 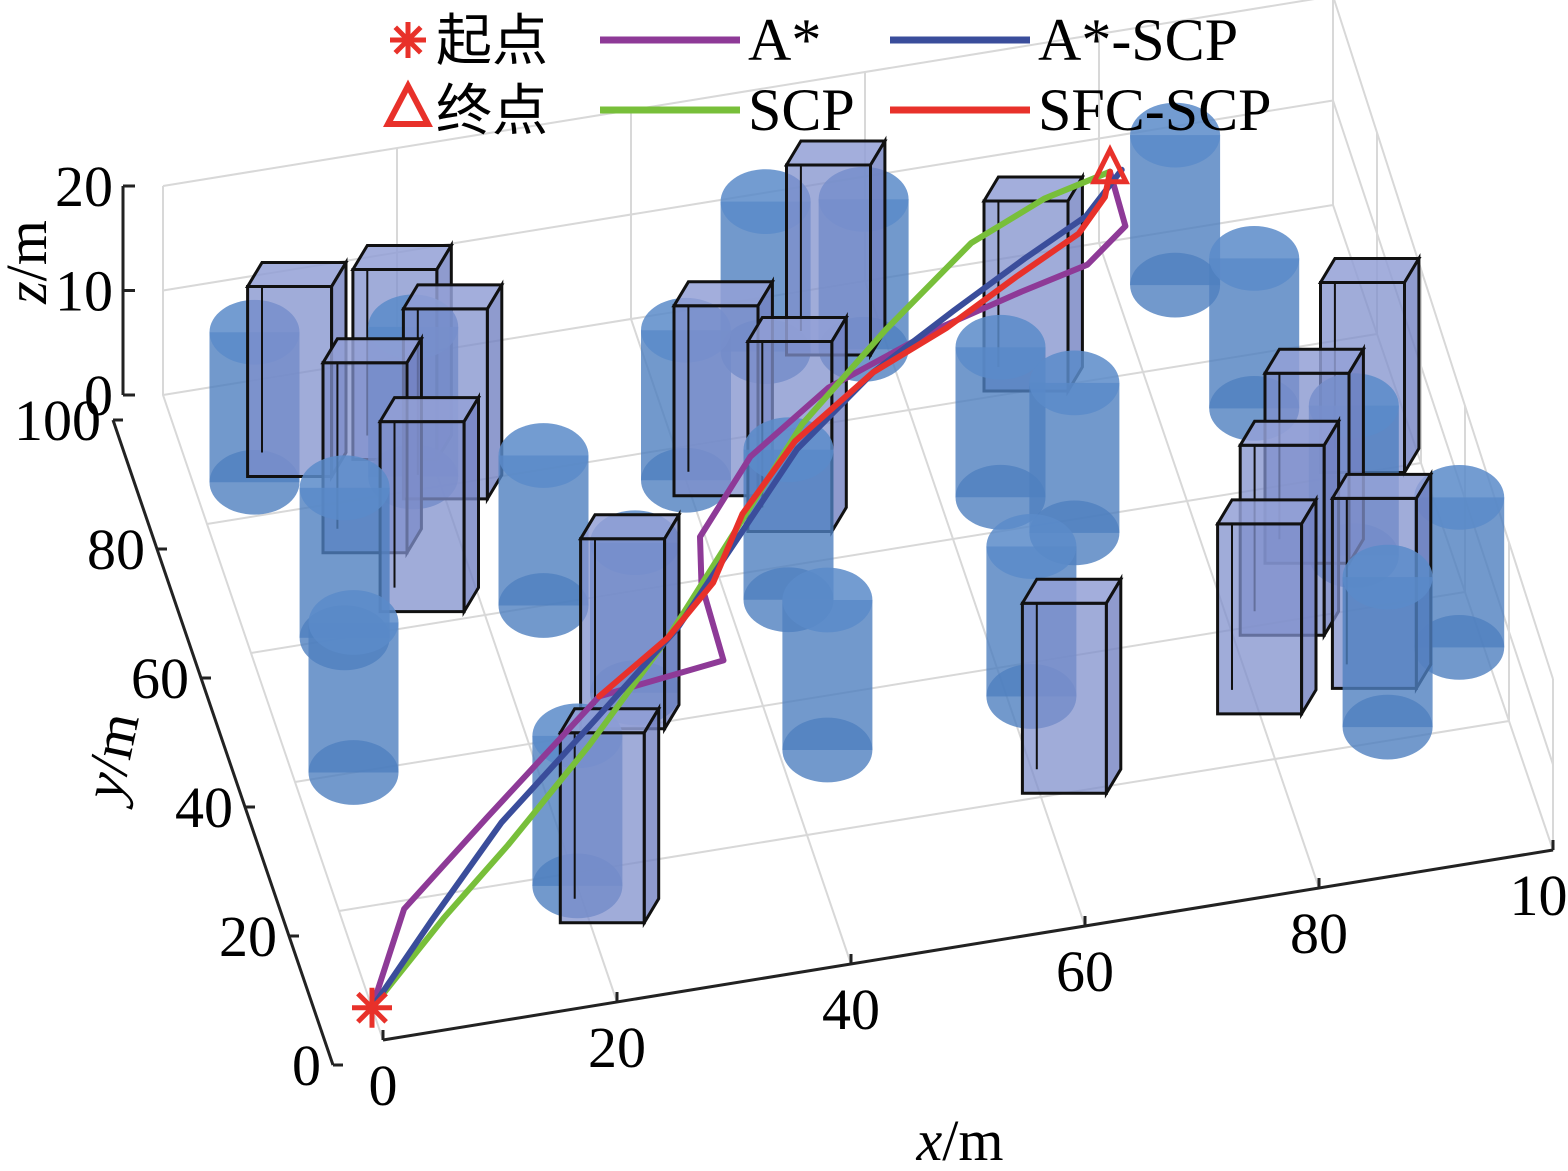 I want to click on start-marker-stroke, so click(x=372, y=1007).